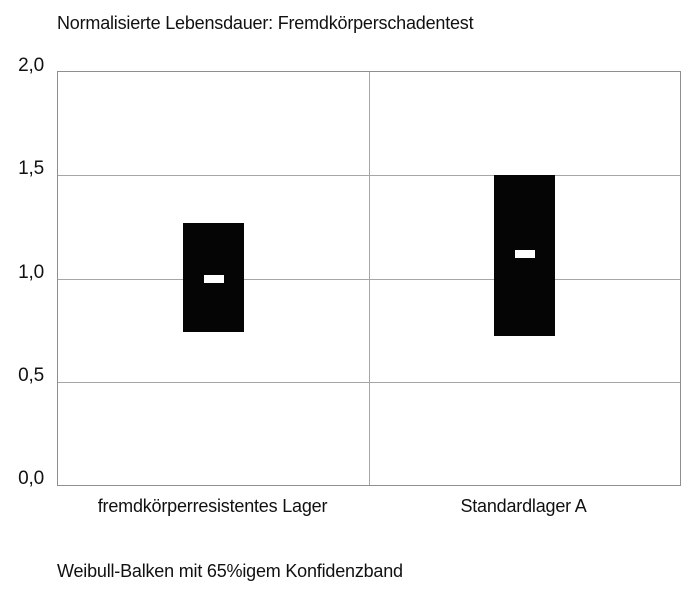 The width and height of the screenshot is (690, 600). Describe the element at coordinates (31, 65) in the screenshot. I see `y-tick-label: 2,0` at that location.